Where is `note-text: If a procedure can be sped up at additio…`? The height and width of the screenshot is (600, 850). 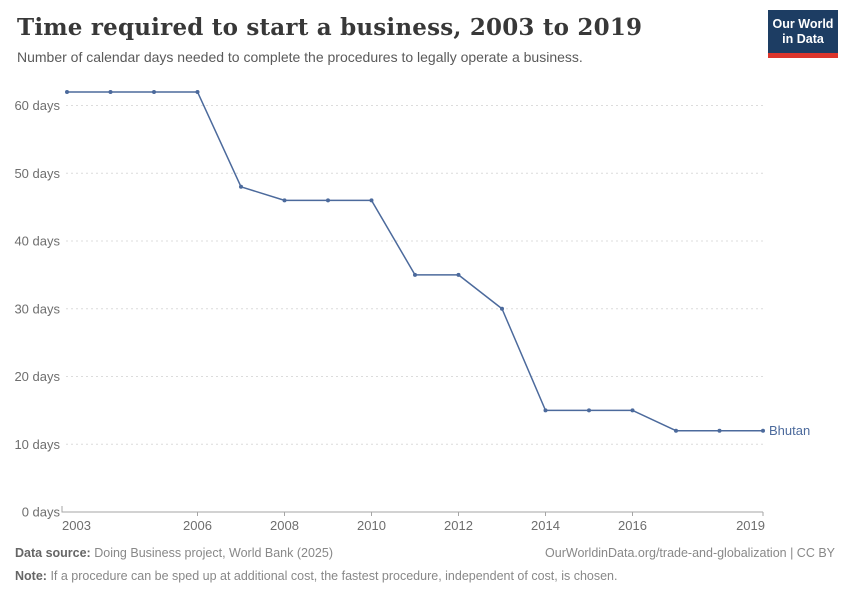 note-text: If a procedure can be sped up at additio… is located at coordinates (334, 575).